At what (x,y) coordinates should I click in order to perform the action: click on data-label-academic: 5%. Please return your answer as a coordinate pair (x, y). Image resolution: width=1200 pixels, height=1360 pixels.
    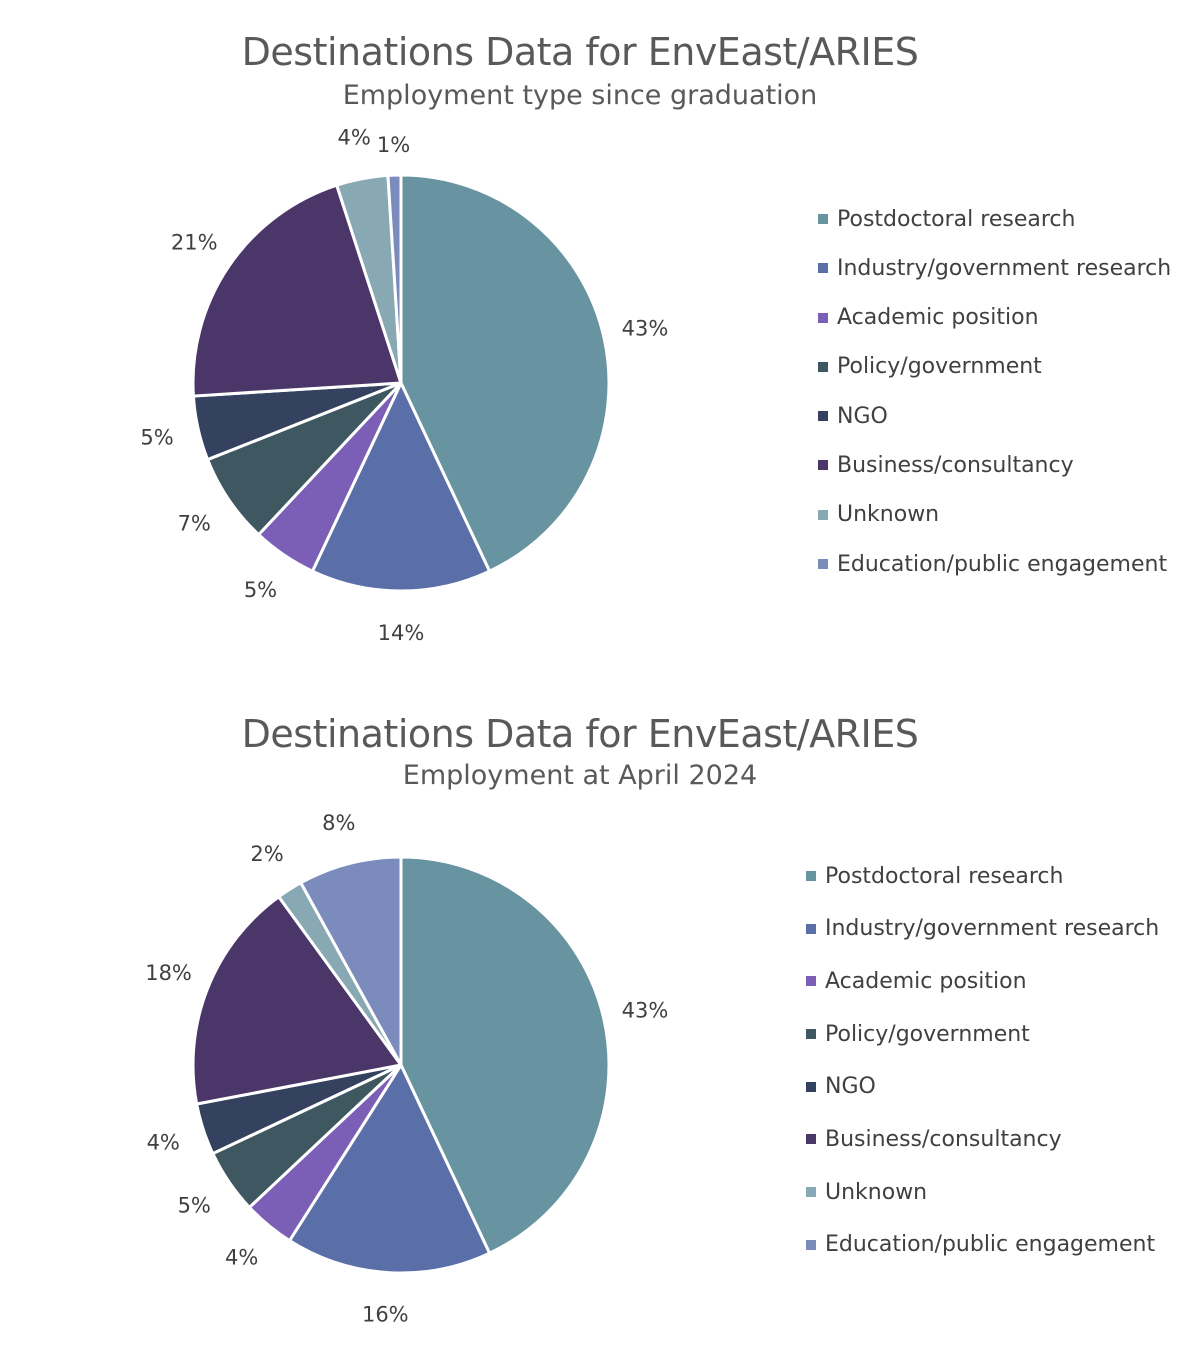
    Looking at the image, I should click on (260, 590).